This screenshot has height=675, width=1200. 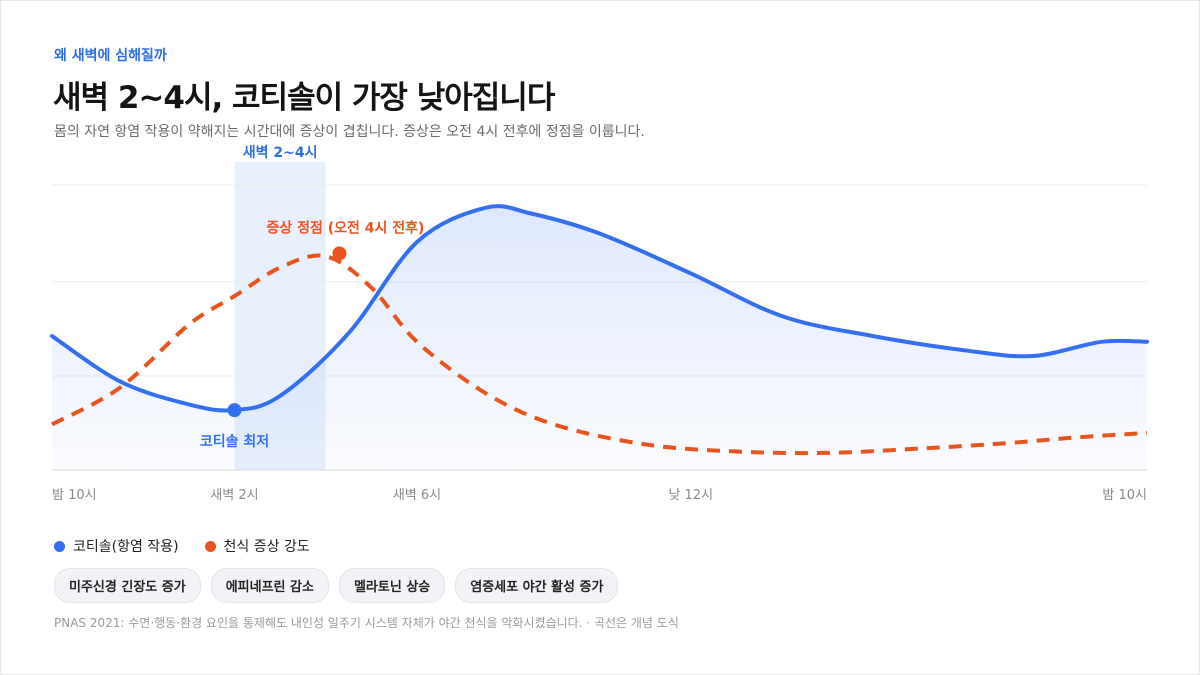 What do you see at coordinates (269, 585) in the screenshot?
I see `chip-epinephrine: 에피네프린 감소` at bounding box center [269, 585].